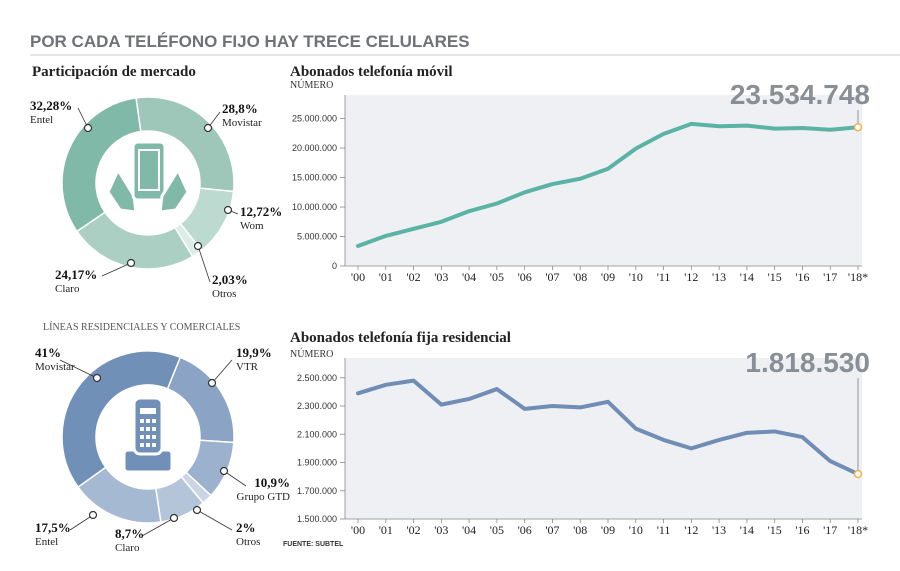 This screenshot has width=900, height=571. Describe the element at coordinates (314, 119) in the screenshot. I see `y-tick-label: 25.000.000` at that location.